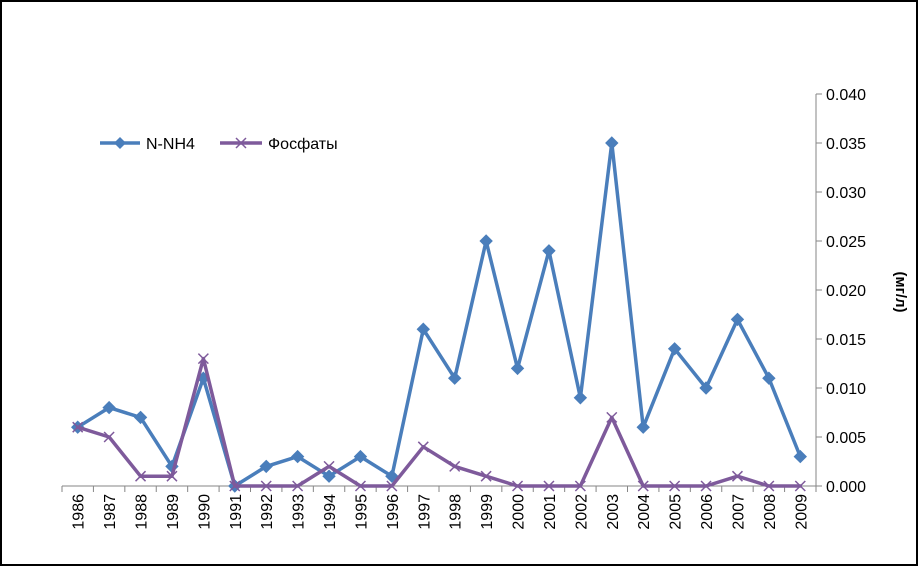 This screenshot has width=922, height=570. I want to click on x-tick-label: 1999, so click(487, 512).